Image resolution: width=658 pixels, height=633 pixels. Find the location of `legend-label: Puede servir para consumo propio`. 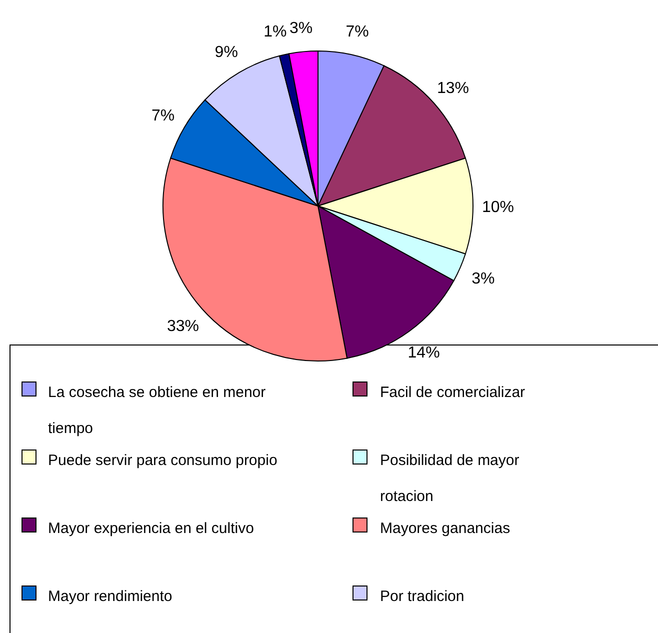

legend-label: Puede servir para consumo propio is located at coordinates (163, 460).